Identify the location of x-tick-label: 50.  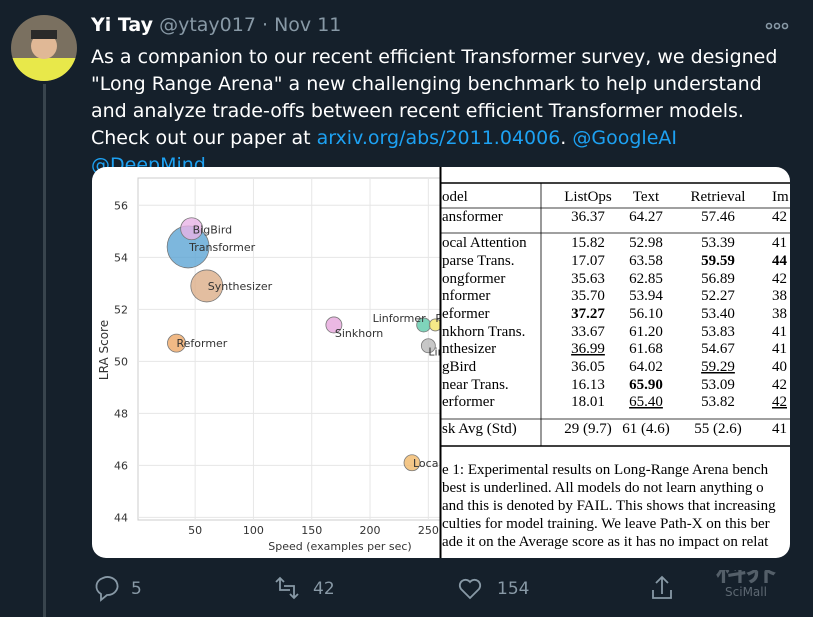
(195, 530).